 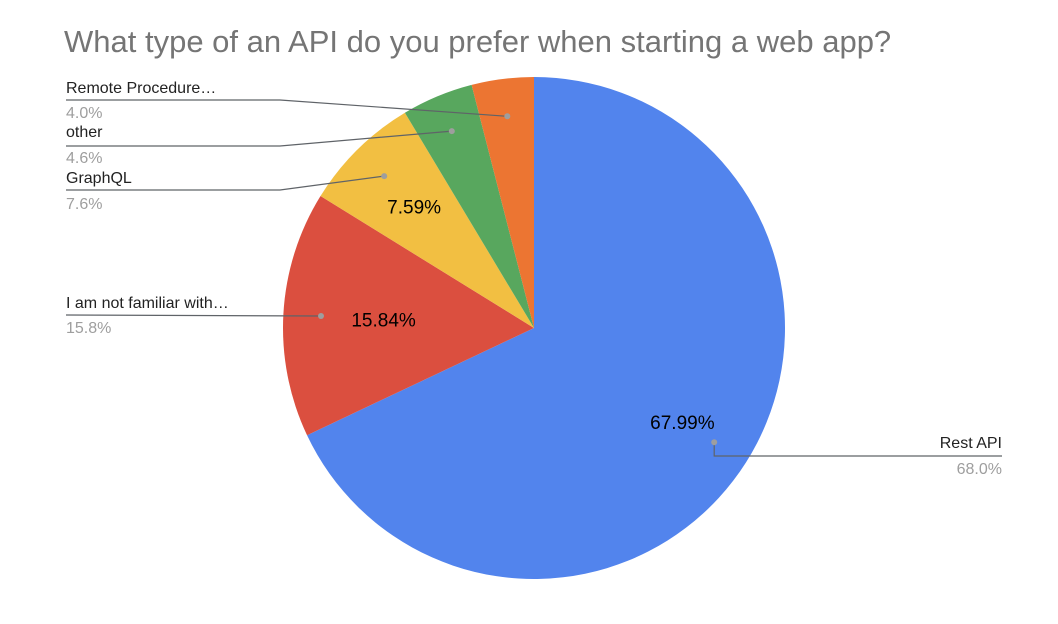 I want to click on slice-3-leader-line, so click(x=225, y=183).